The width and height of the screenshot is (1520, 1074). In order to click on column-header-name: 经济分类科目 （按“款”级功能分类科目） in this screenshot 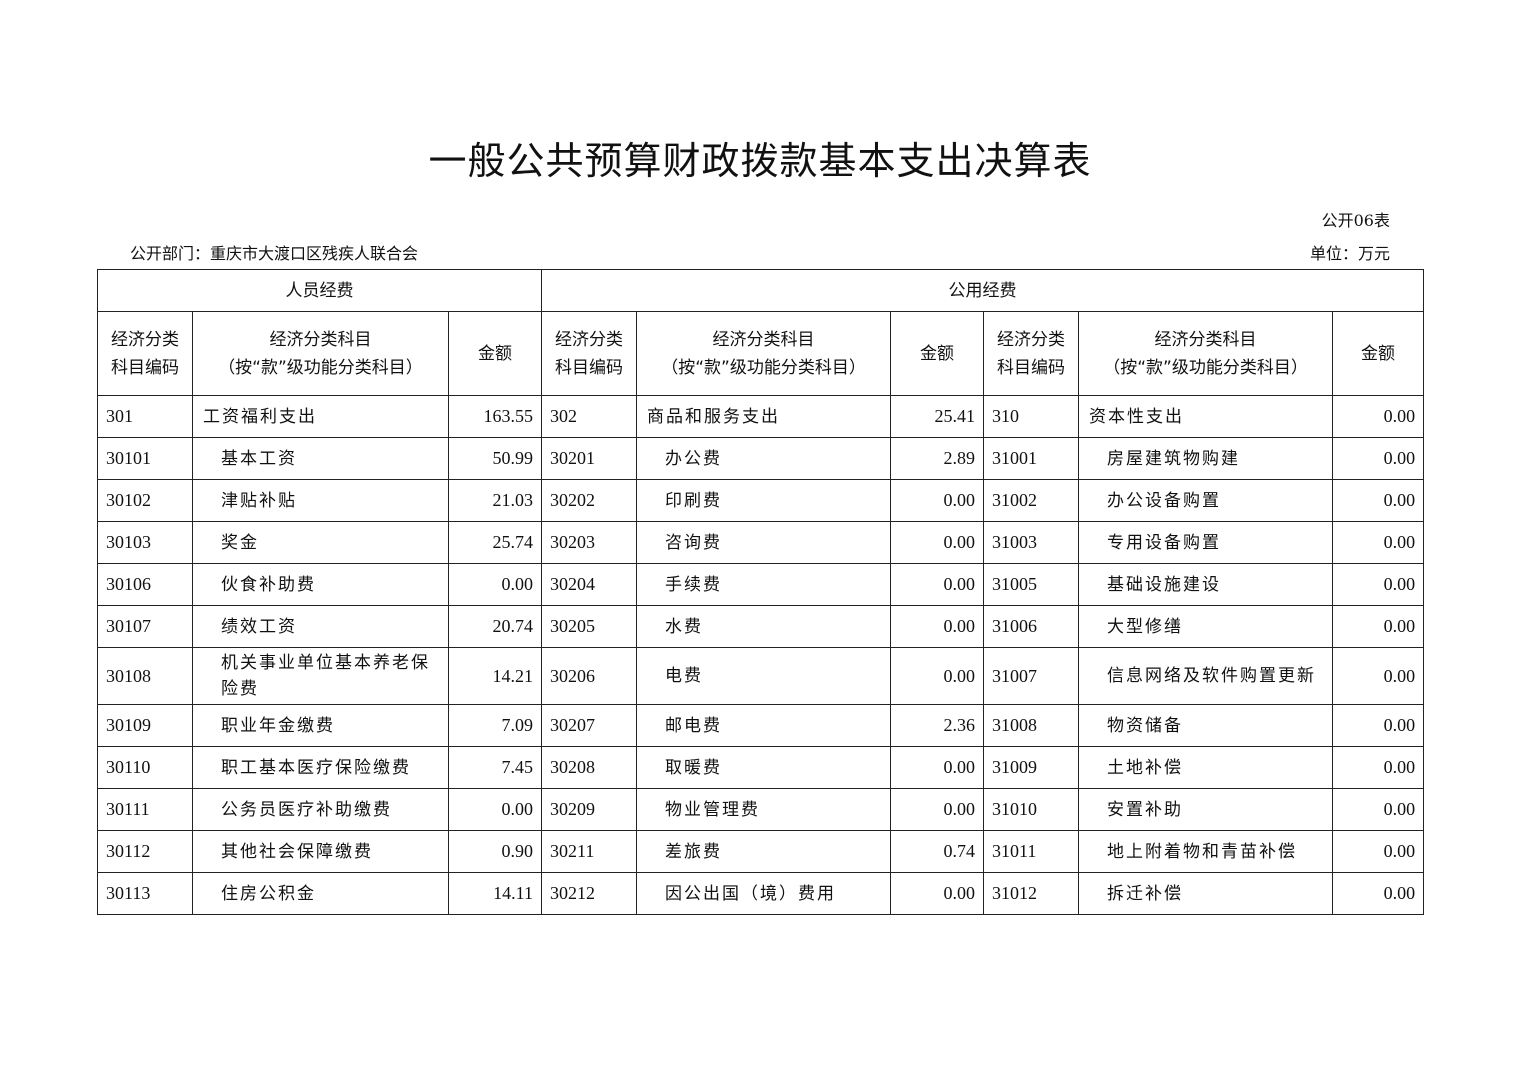, I will do `click(1206, 353)`.